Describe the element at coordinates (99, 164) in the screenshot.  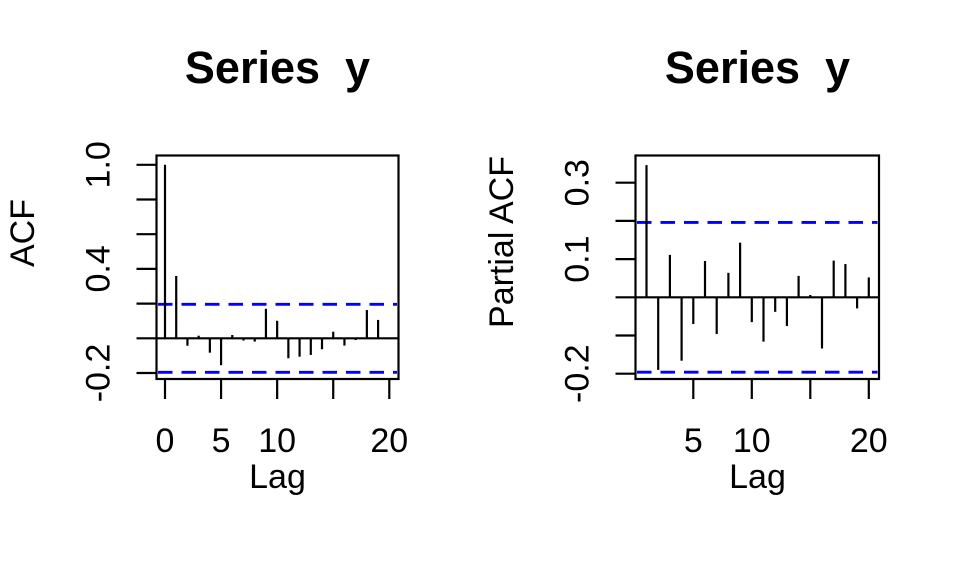
I see `y-tick-label: 1.0` at that location.